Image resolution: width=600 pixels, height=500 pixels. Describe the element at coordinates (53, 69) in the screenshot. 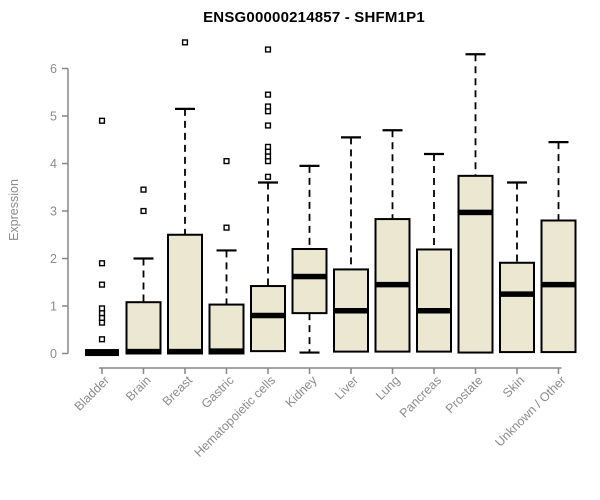

I see `y-tick-label: 6` at that location.